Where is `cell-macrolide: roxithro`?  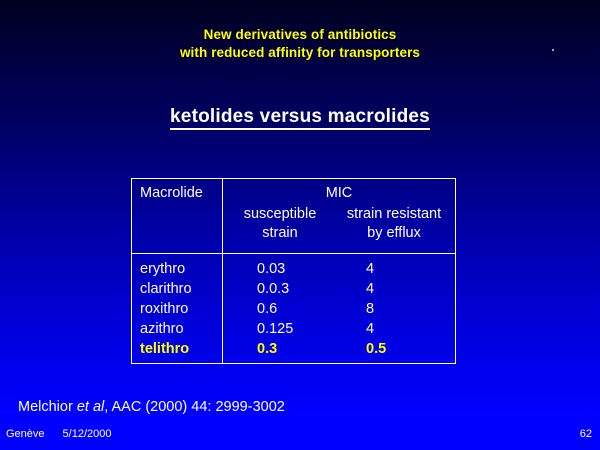 cell-macrolide: roxithro is located at coordinates (164, 309).